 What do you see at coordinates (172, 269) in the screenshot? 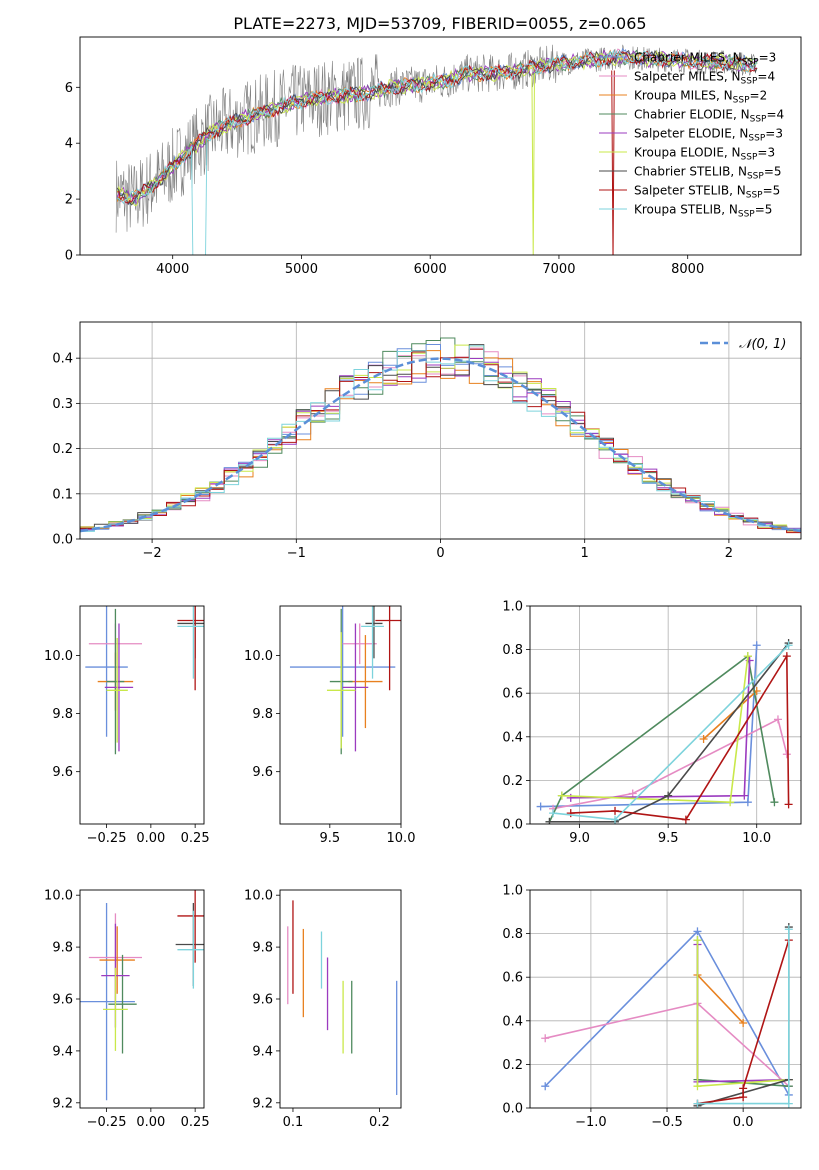
I see `x-tick-label: 4000` at bounding box center [172, 269].